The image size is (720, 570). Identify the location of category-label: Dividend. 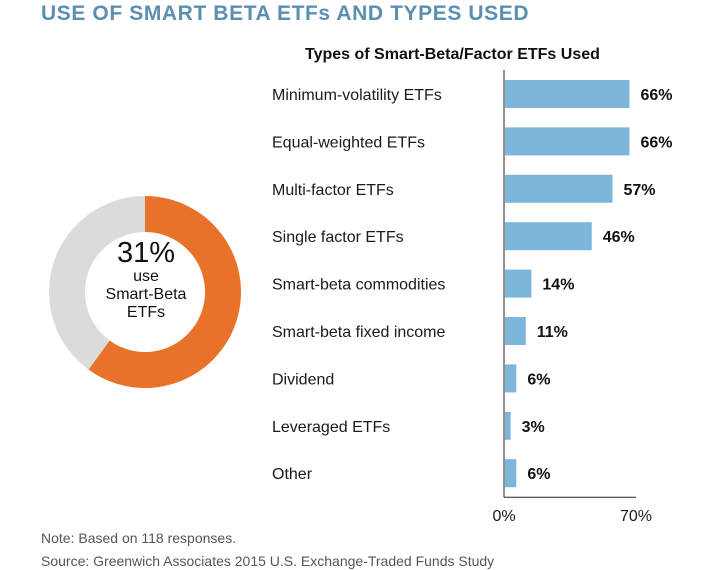
(303, 379).